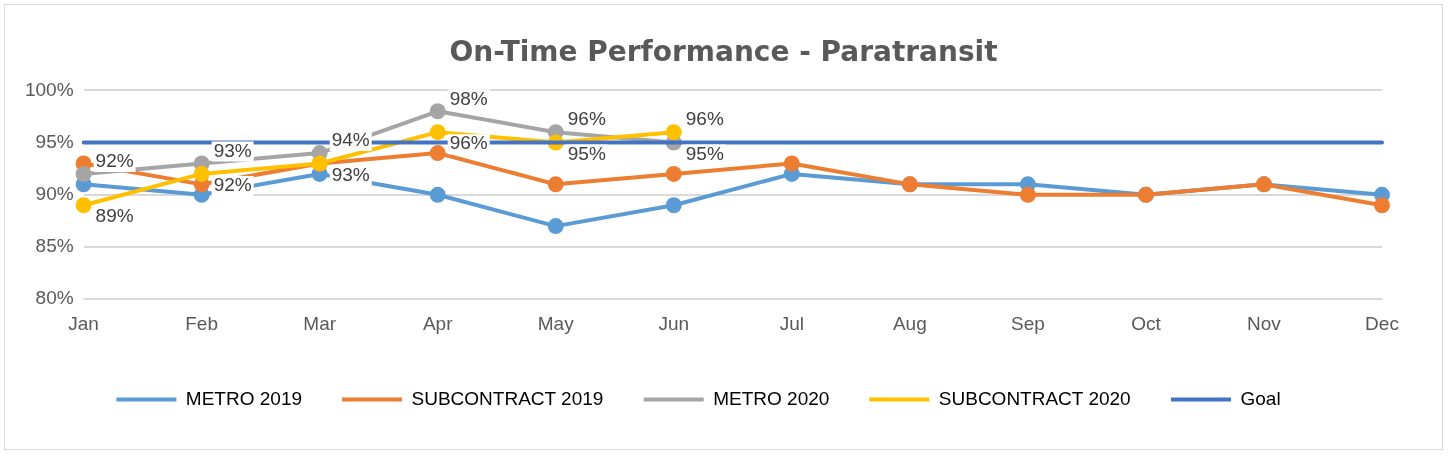 The height and width of the screenshot is (456, 1449). Describe the element at coordinates (723, 51) in the screenshot. I see `chart-title: On-Time Performance - Paratransit` at that location.